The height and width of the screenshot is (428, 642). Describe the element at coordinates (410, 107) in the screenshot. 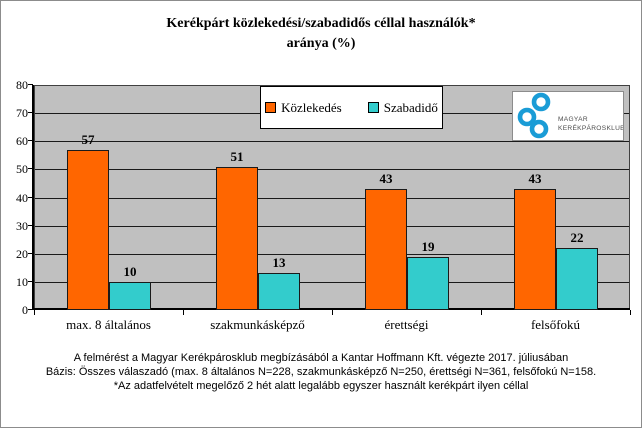

I see `legend-label: Szabadidő` at that location.